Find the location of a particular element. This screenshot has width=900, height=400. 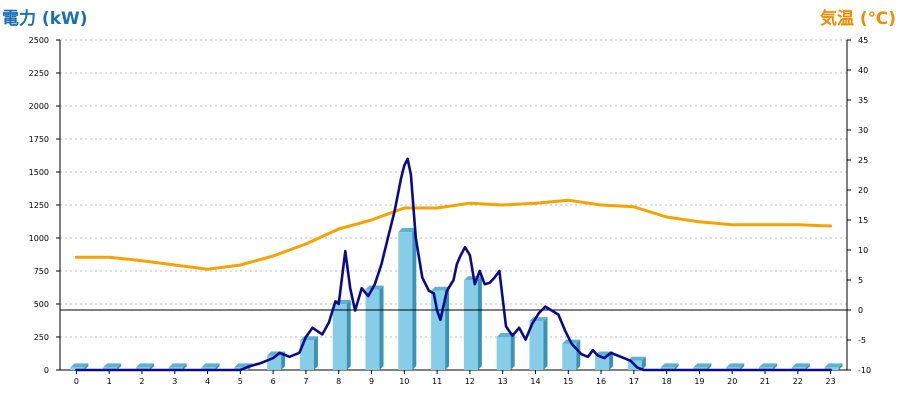

right-tick-label: 30 is located at coordinates (863, 130).